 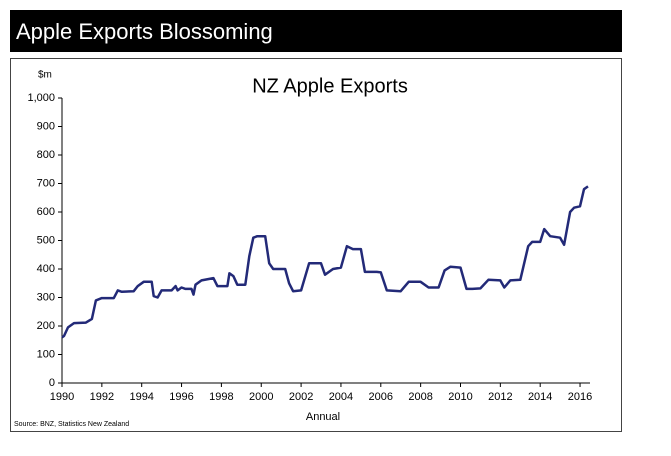 I want to click on y-tick-label: 800, so click(x=46, y=155).